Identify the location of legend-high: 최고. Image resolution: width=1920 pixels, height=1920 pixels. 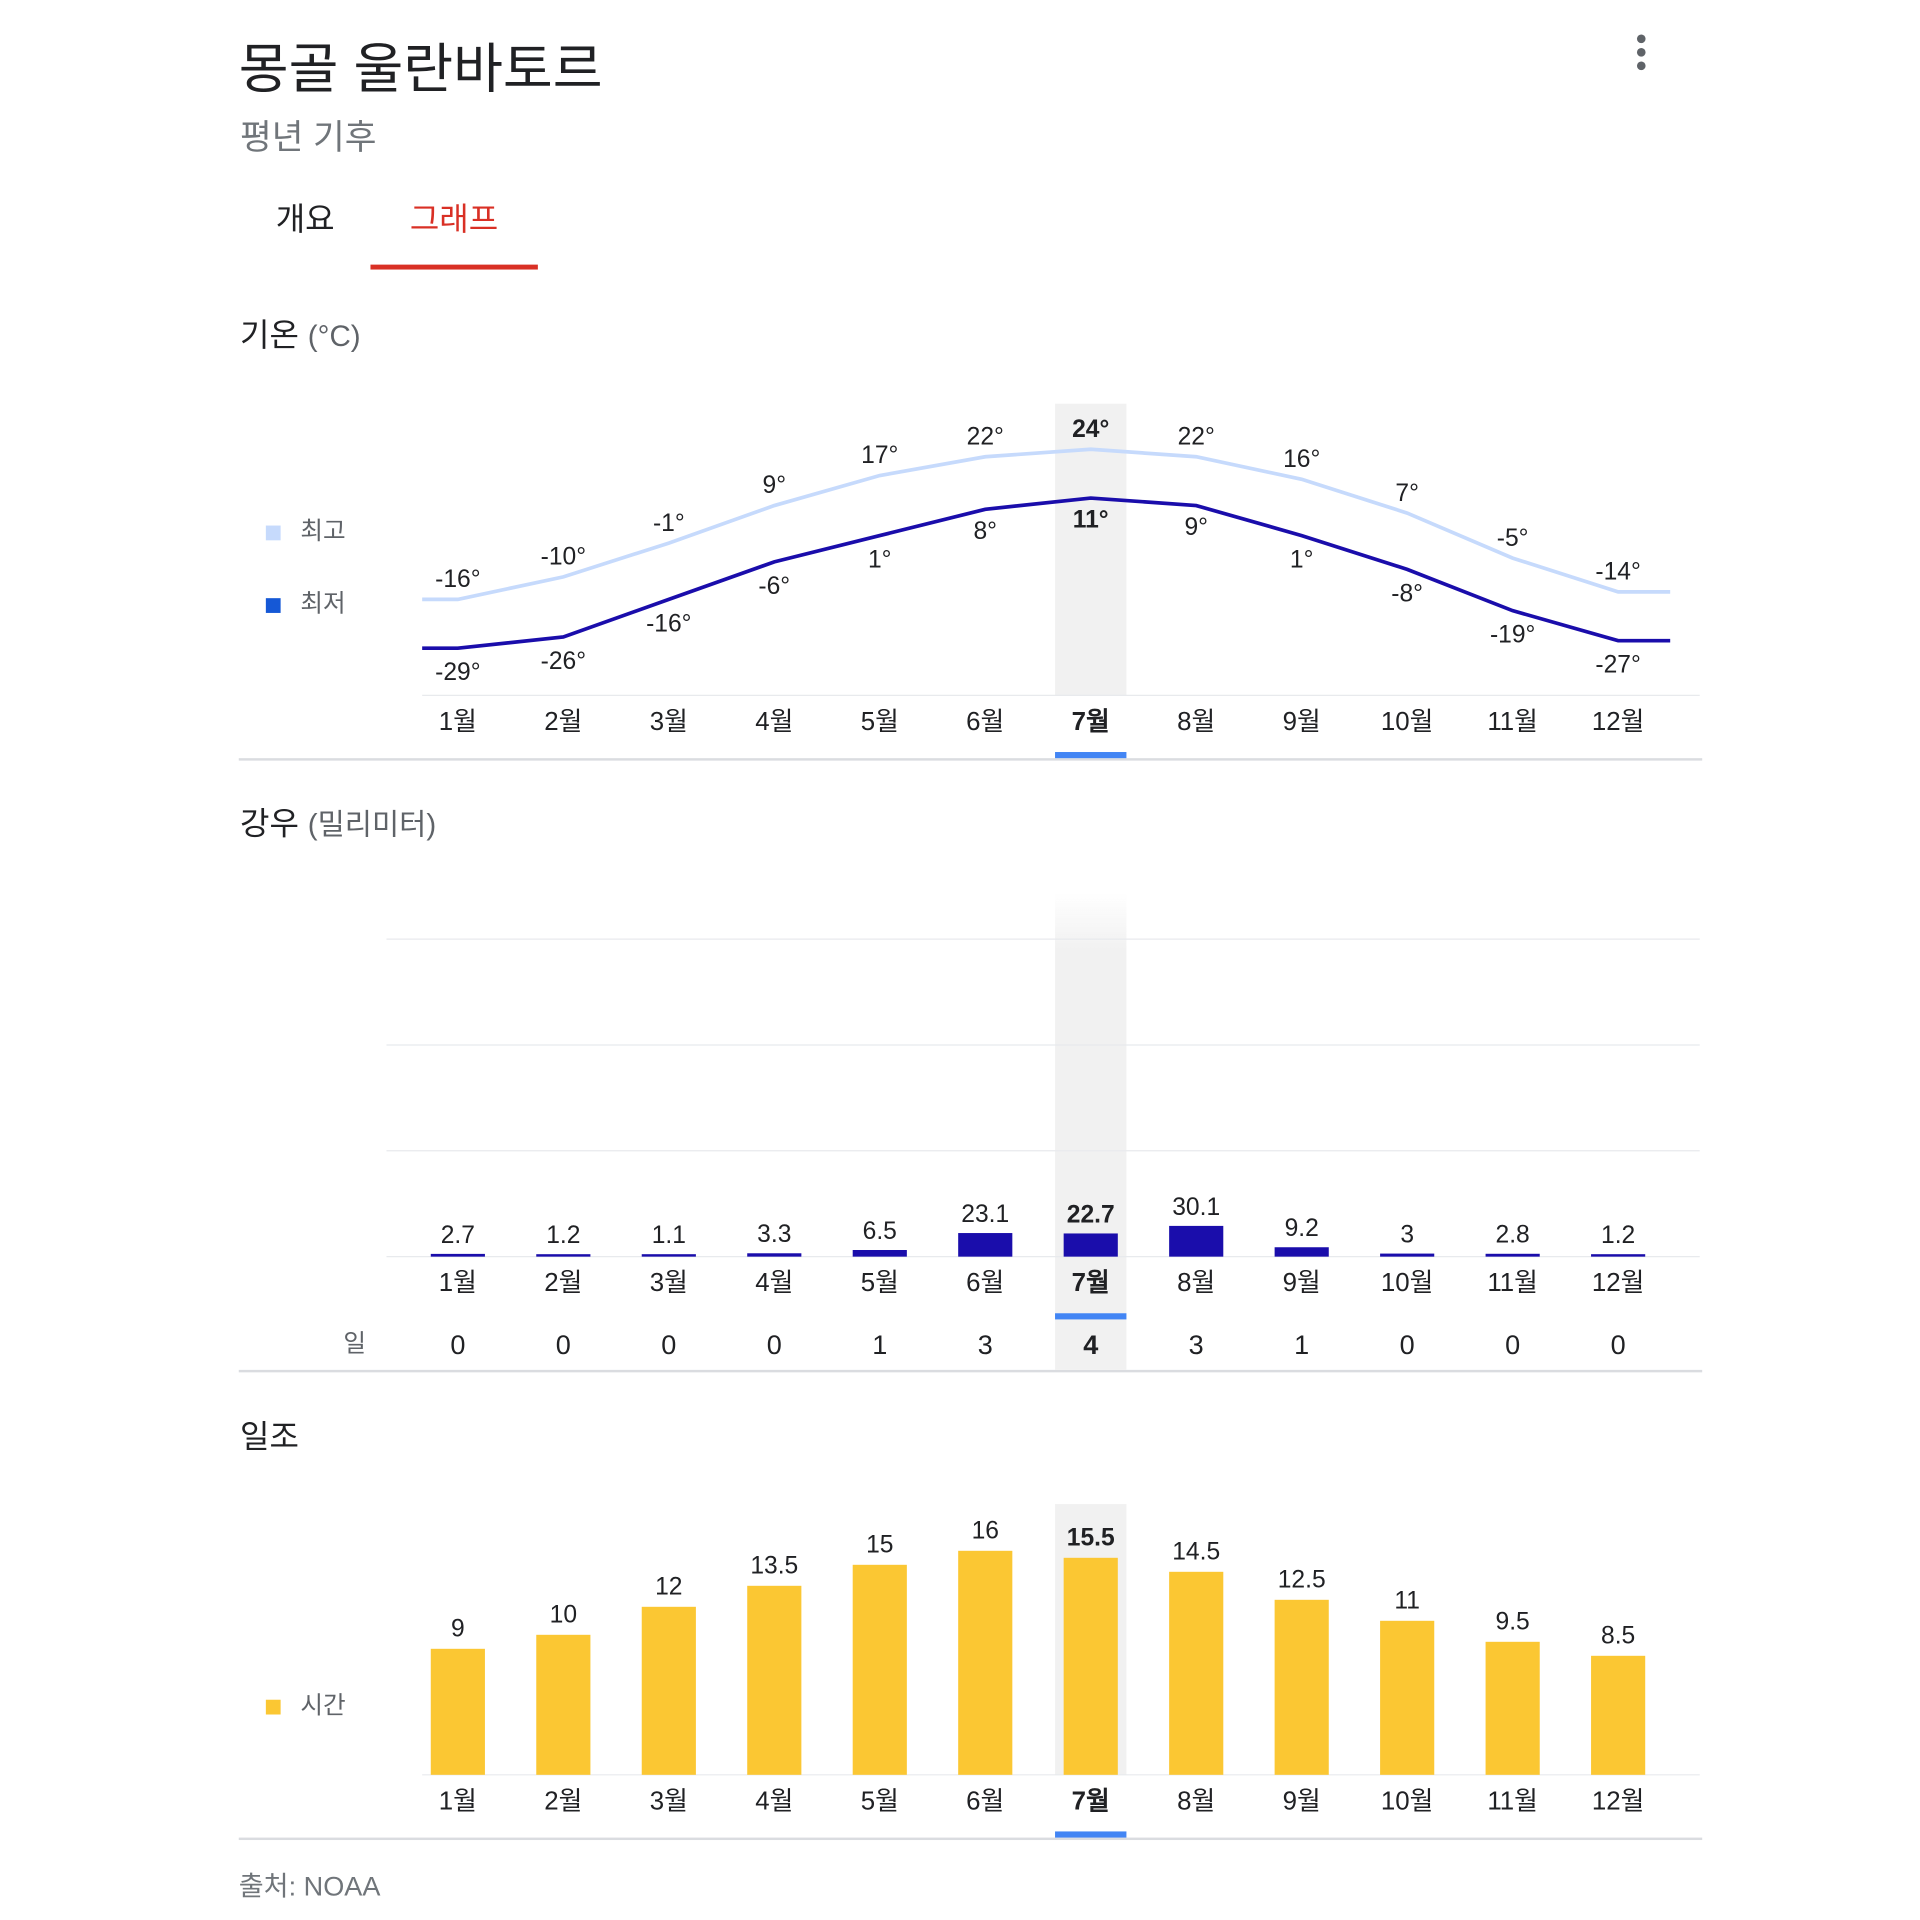
(305, 529).